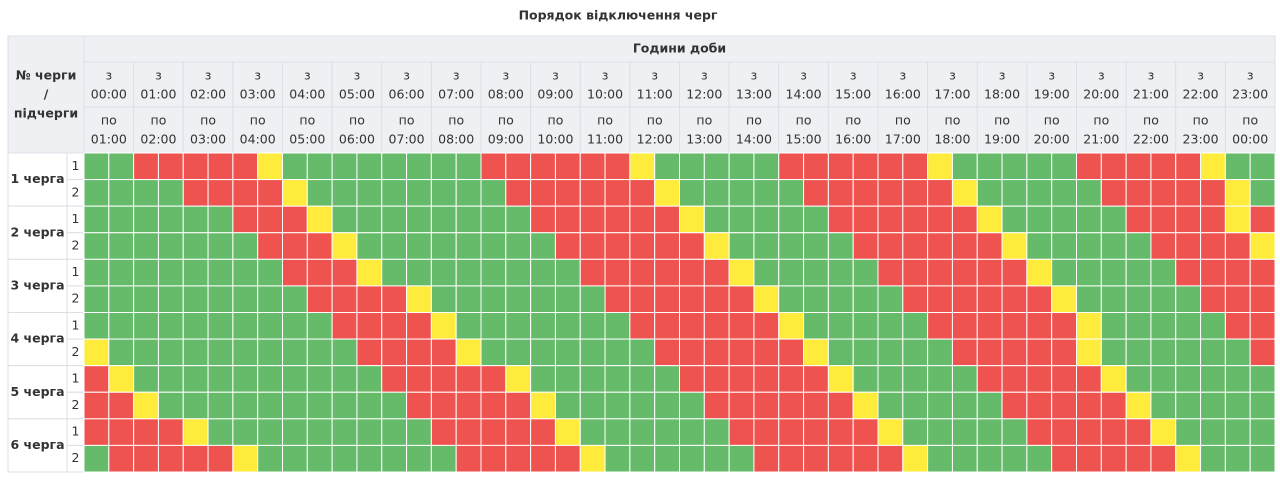 The width and height of the screenshot is (1280, 481). I want to click on hour-to: 16:00, so click(853, 139).